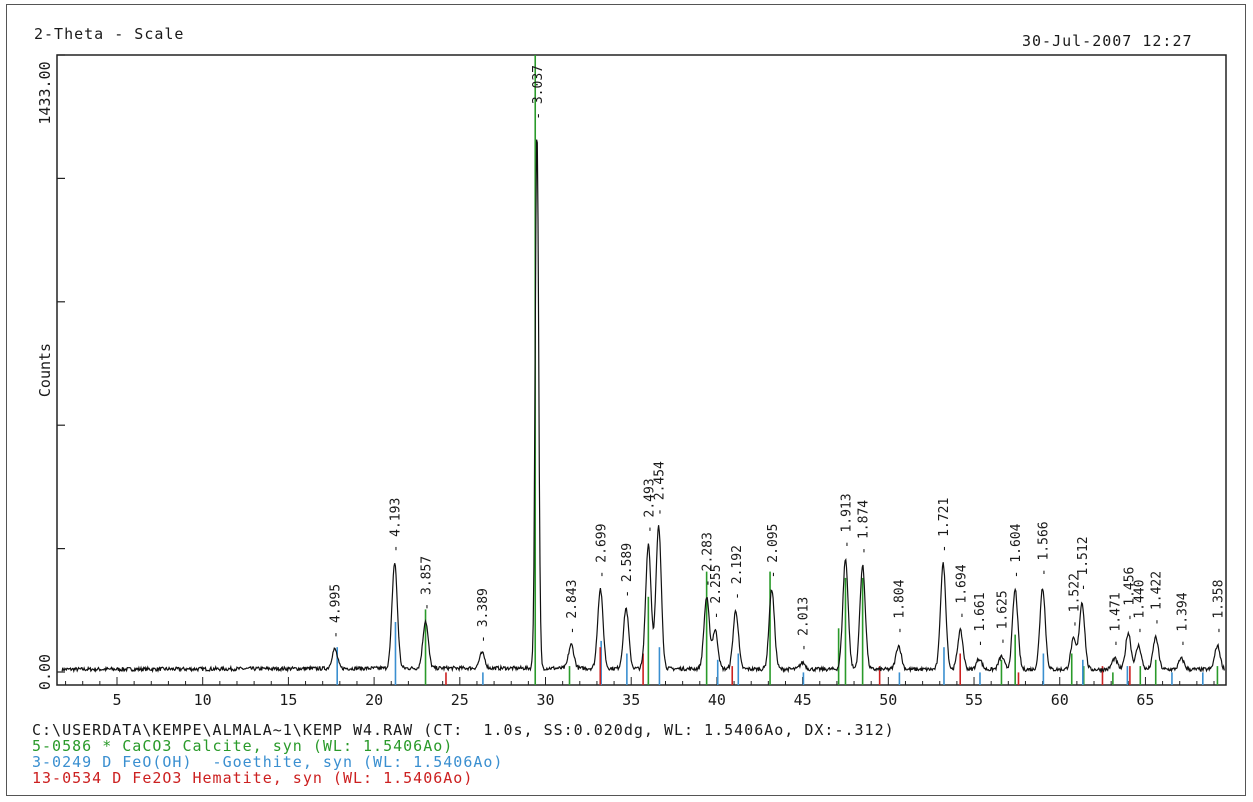 The width and height of the screenshot is (1253, 802). Describe the element at coordinates (45, 672) in the screenshot. I see `y-tick-label: 0.00` at that location.